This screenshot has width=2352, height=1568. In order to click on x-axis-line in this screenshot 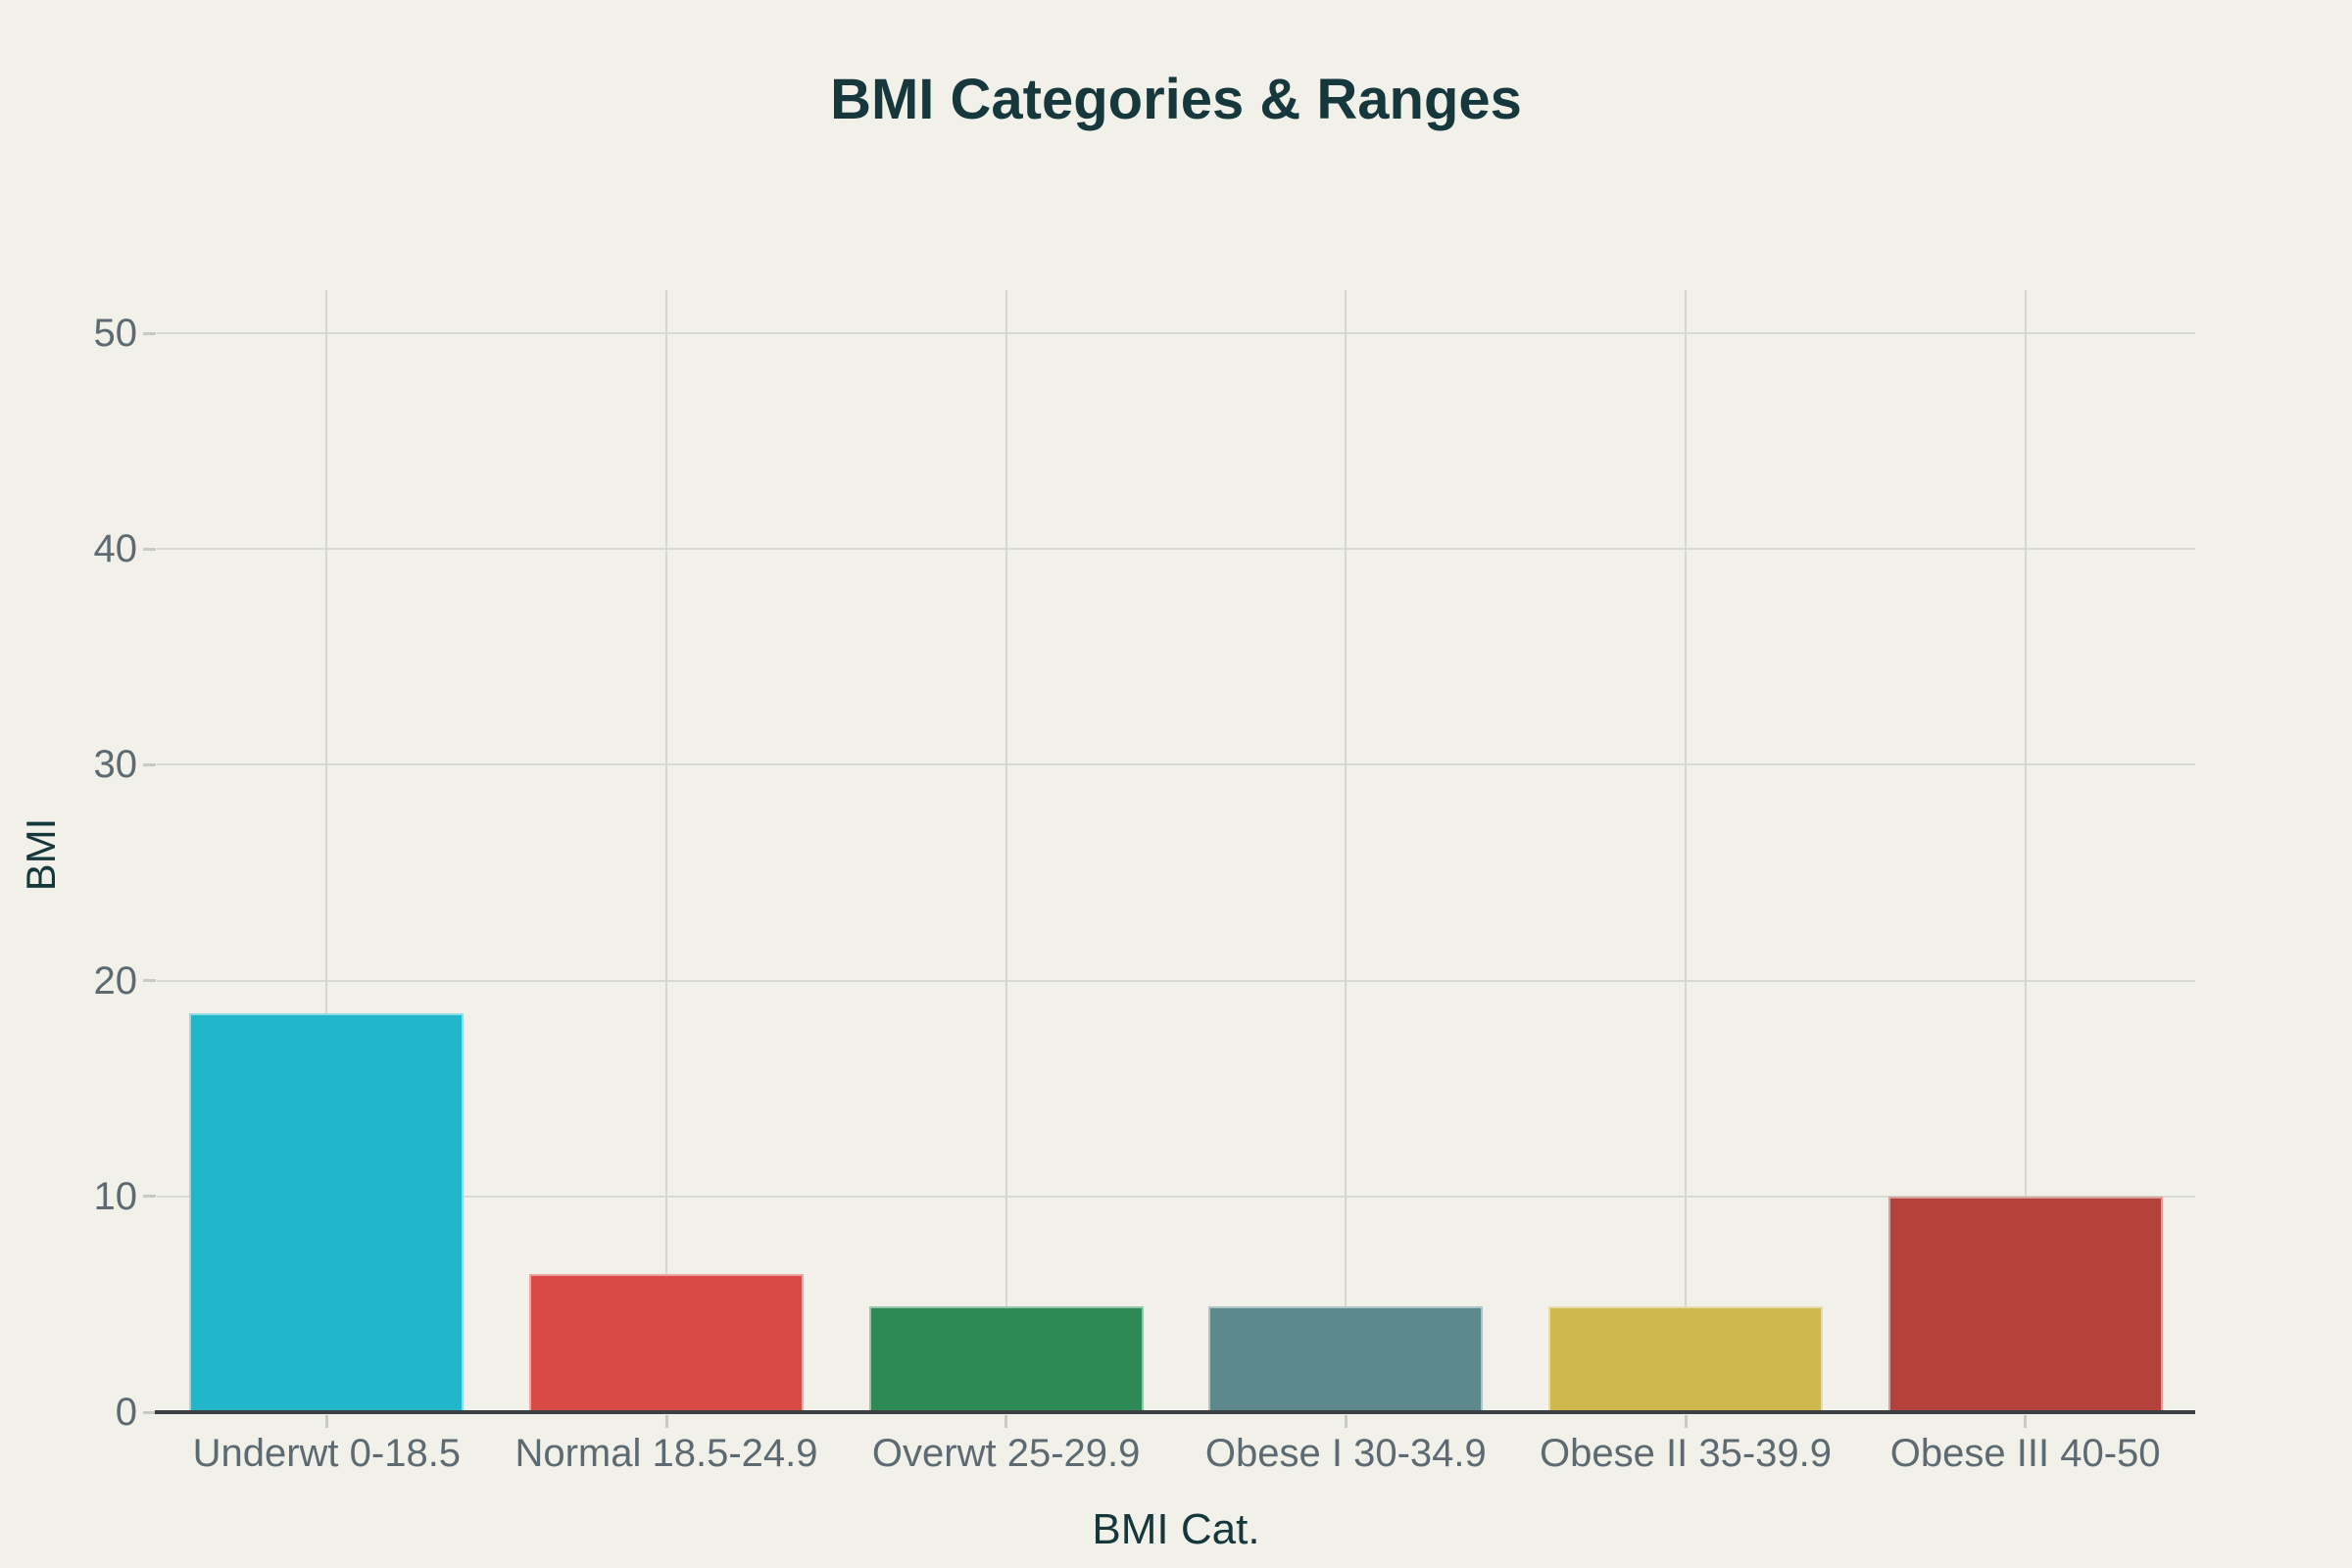, I will do `click(1175, 1412)`.